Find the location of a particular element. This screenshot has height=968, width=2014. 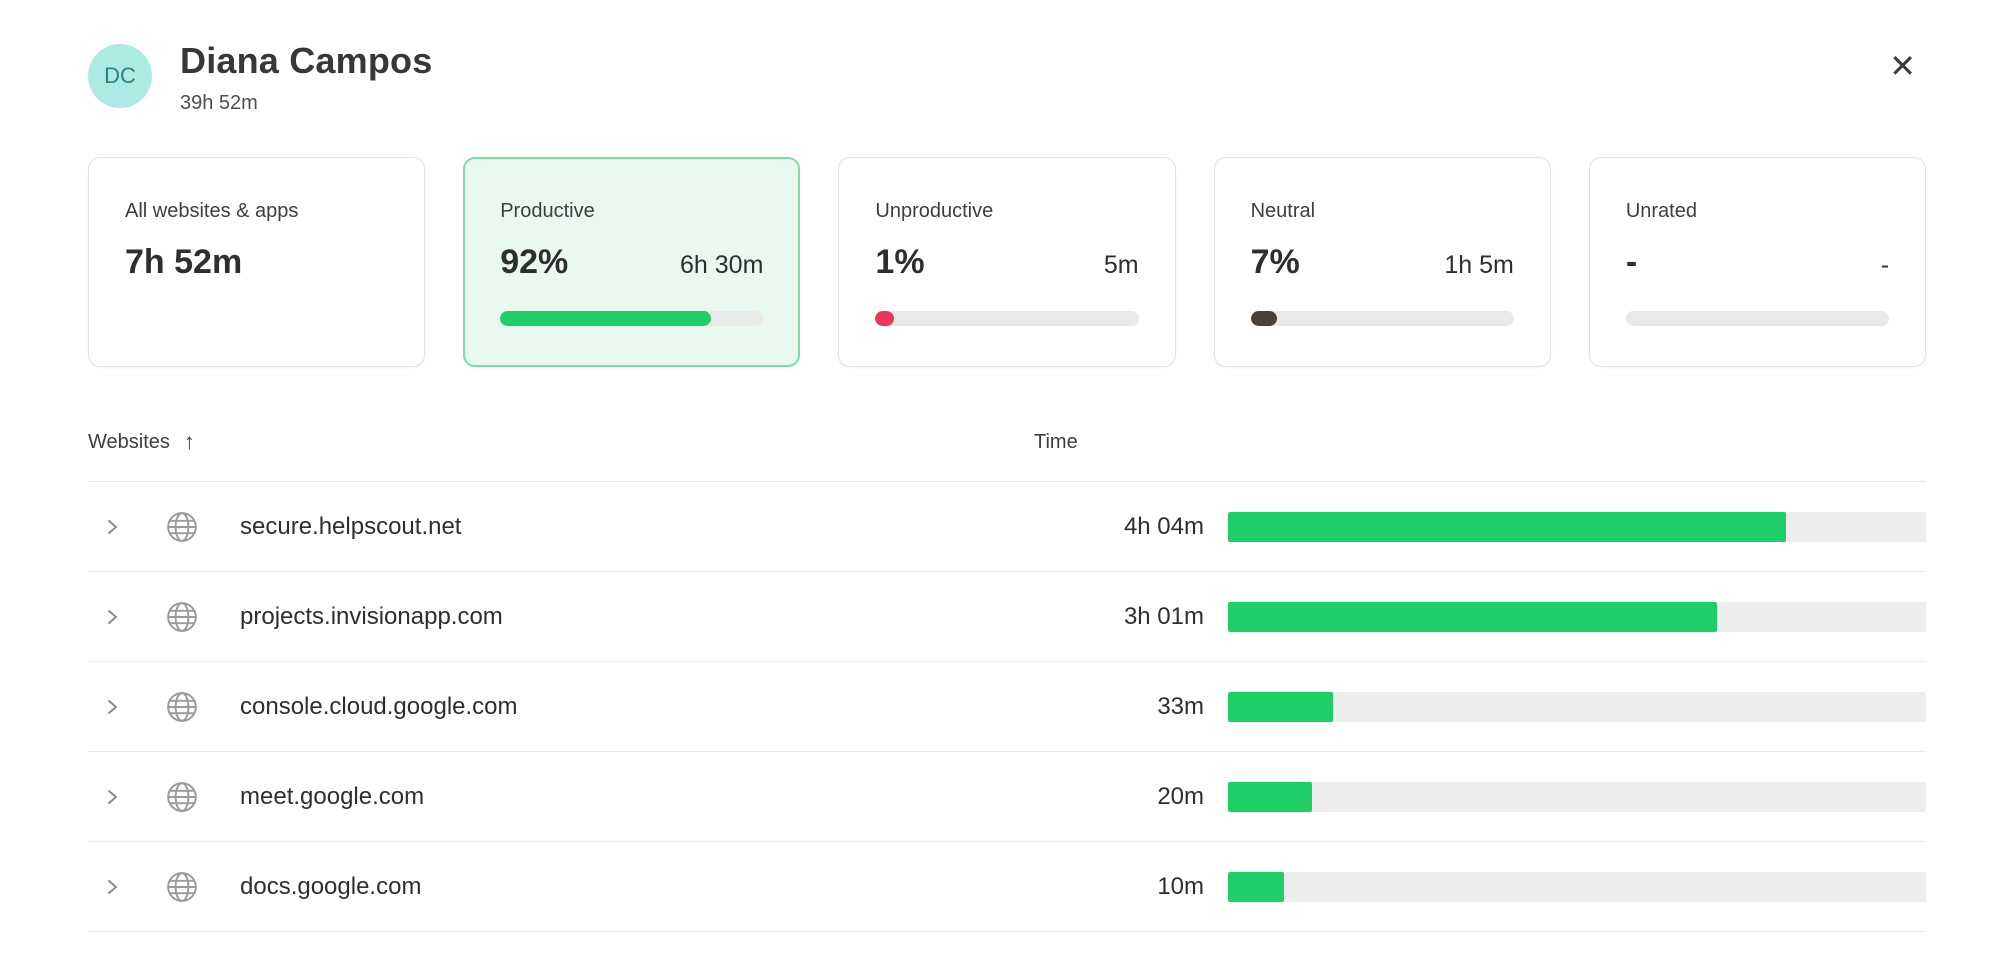

sort-ascending-icon: ↑ is located at coordinates (189, 441).